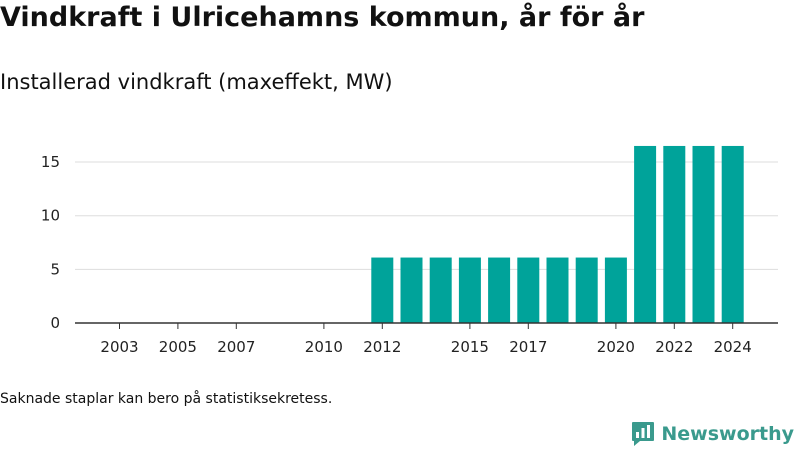 This screenshot has height=450, width=800. I want to click on x-tick-label: 2020, so click(616, 347).